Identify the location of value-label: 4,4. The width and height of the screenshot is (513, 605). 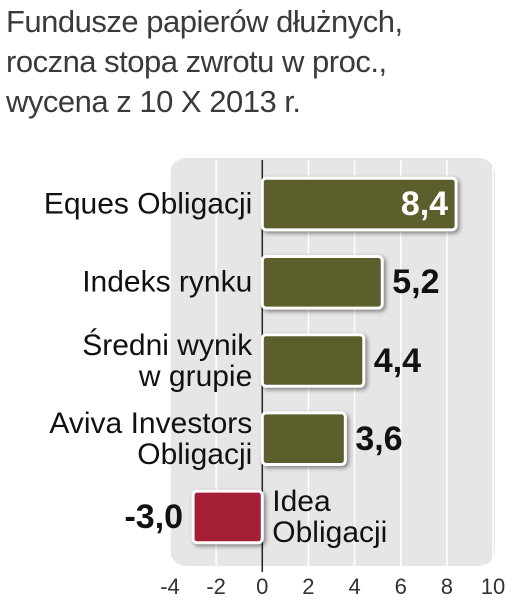
(397, 360).